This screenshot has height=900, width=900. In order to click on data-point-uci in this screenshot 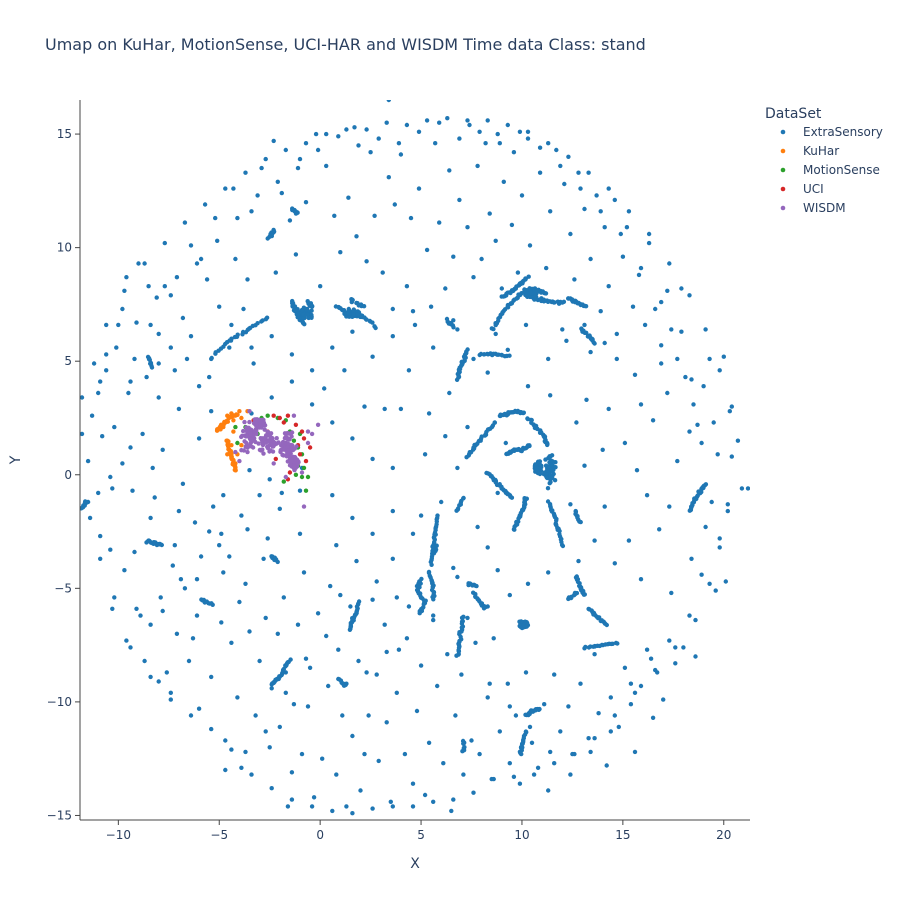, I will do `click(275, 459)`.